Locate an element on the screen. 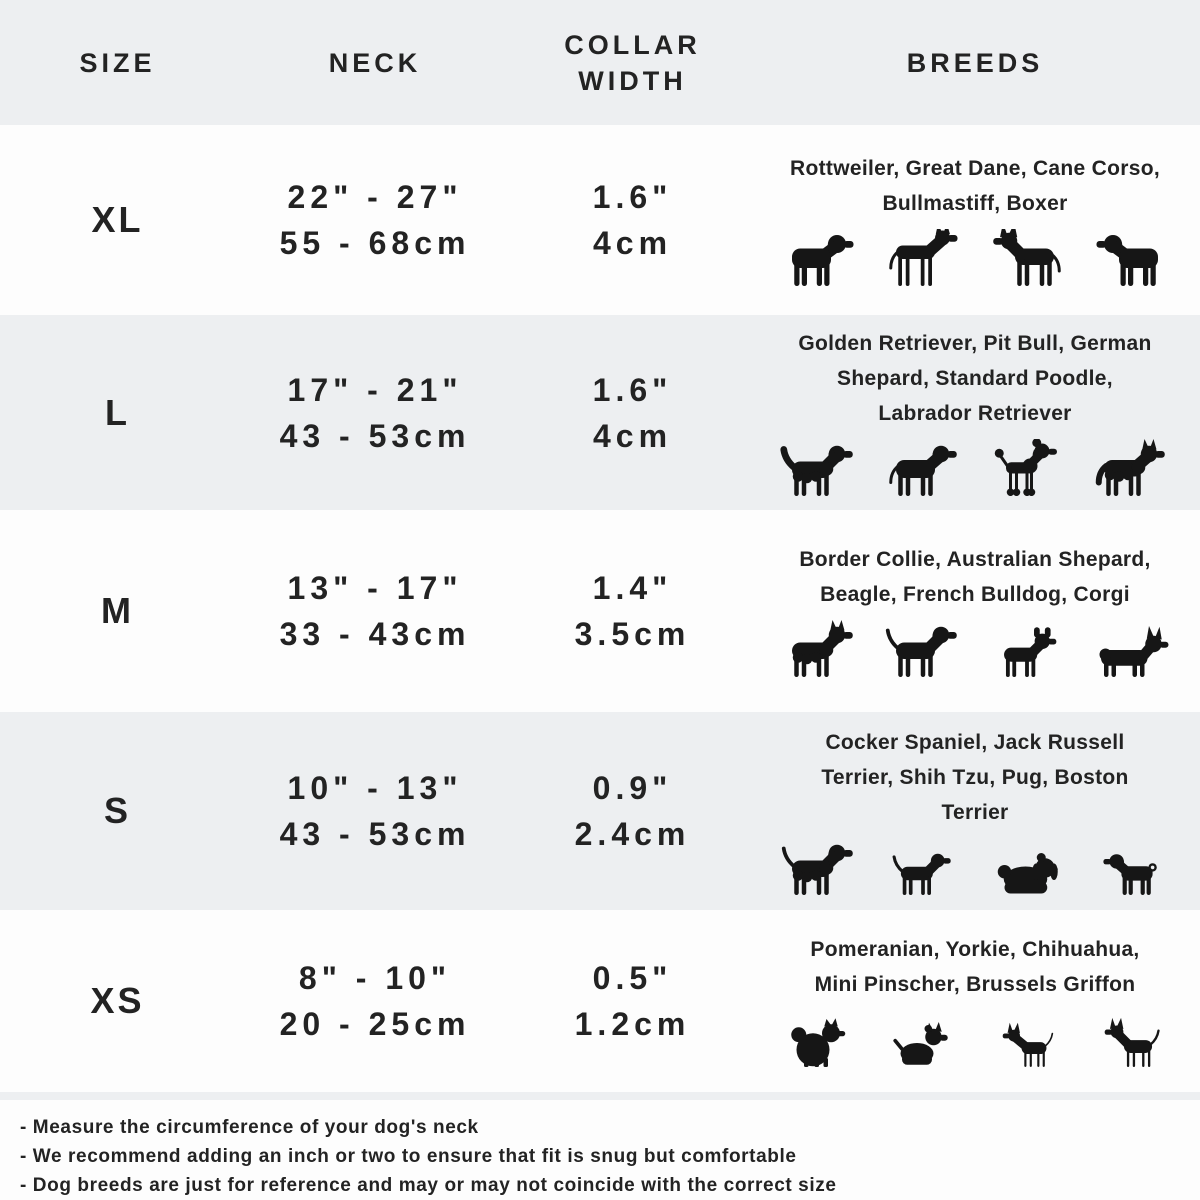 This screenshot has width=1200, height=1200. cocker-spaniel-icon is located at coordinates (817, 869).